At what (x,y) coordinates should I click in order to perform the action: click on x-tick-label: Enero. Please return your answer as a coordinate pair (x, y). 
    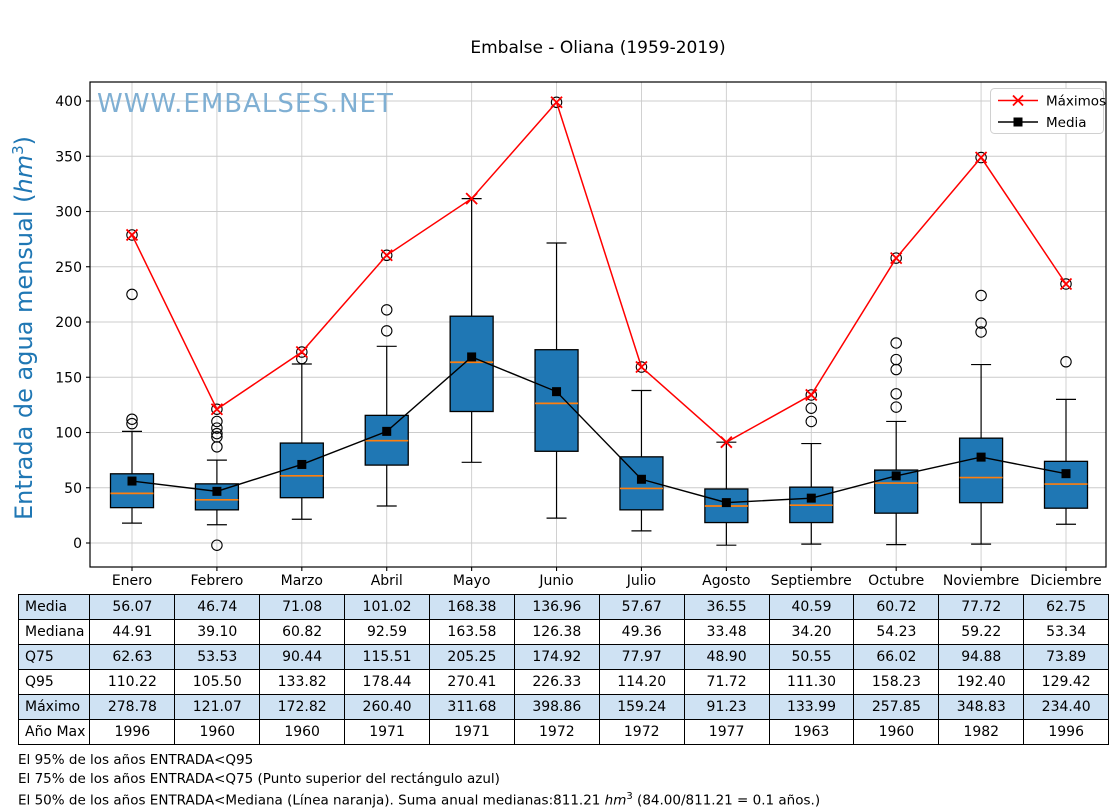
    Looking at the image, I should click on (132, 581).